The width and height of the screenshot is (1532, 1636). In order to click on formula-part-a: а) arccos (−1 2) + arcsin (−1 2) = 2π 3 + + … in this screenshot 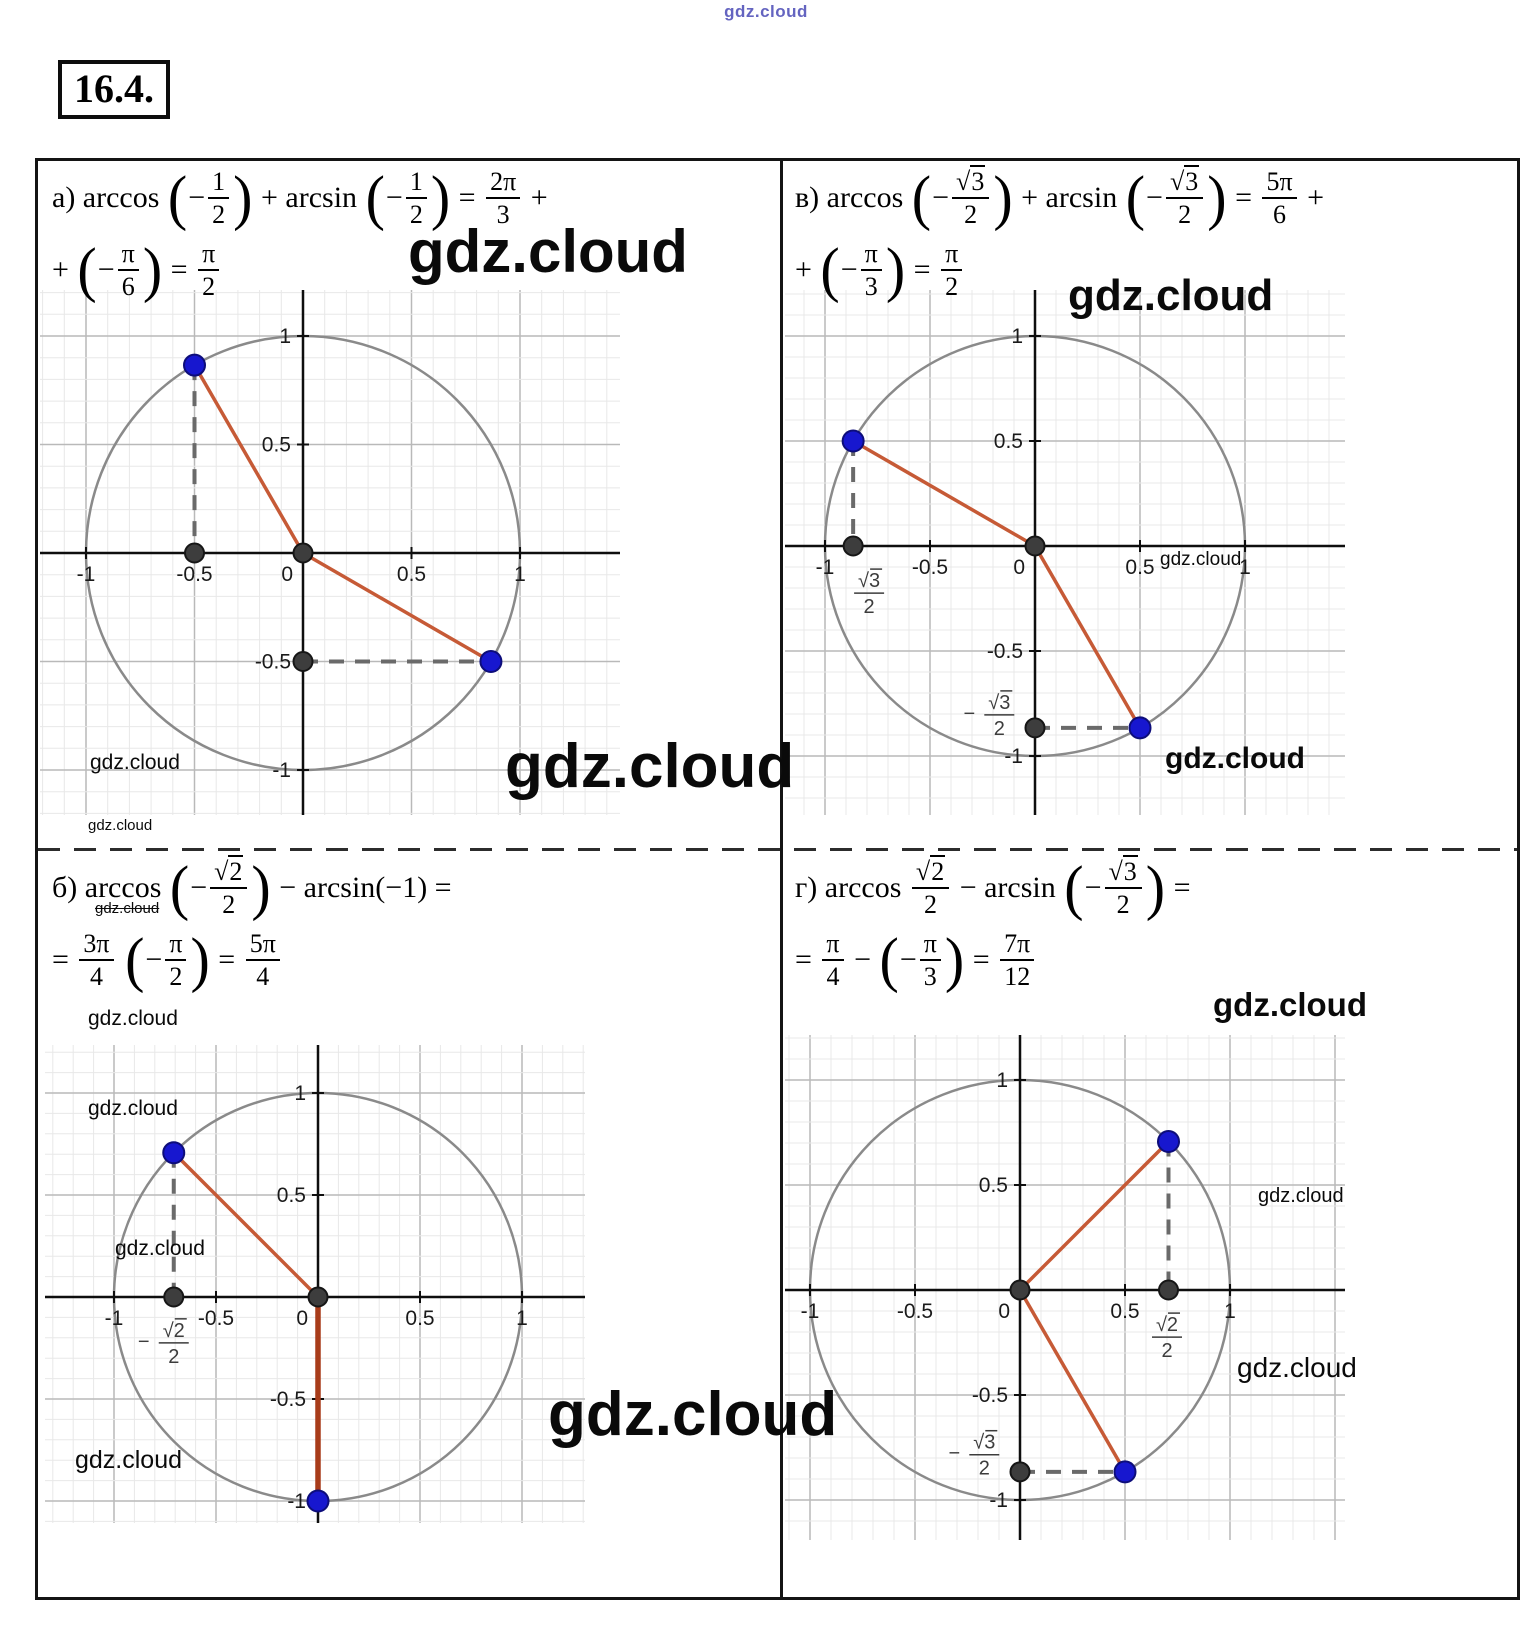, I will do `click(300, 234)`.